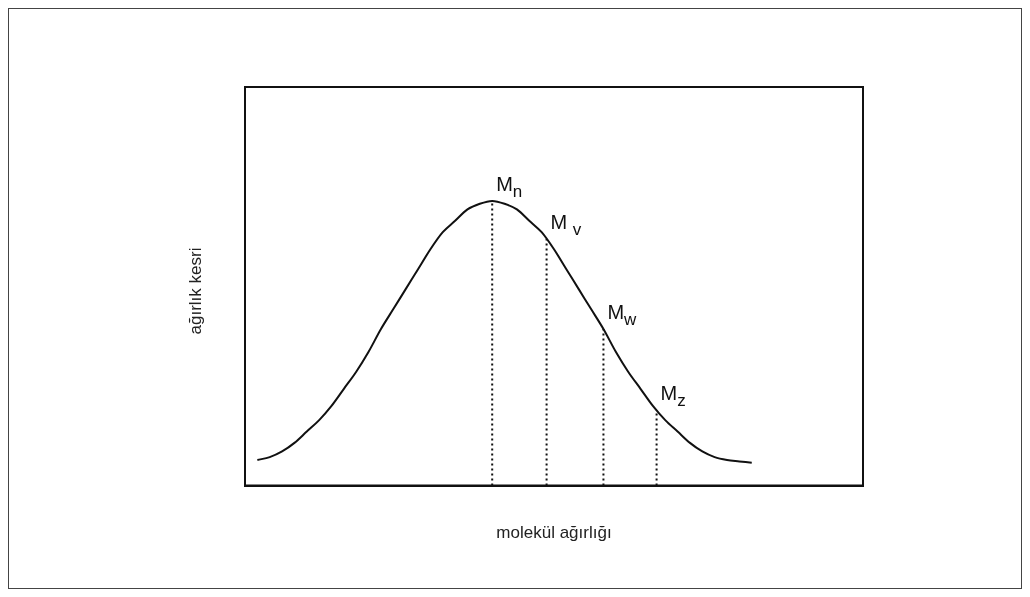  What do you see at coordinates (566, 225) in the screenshot?
I see `annotation: M v` at bounding box center [566, 225].